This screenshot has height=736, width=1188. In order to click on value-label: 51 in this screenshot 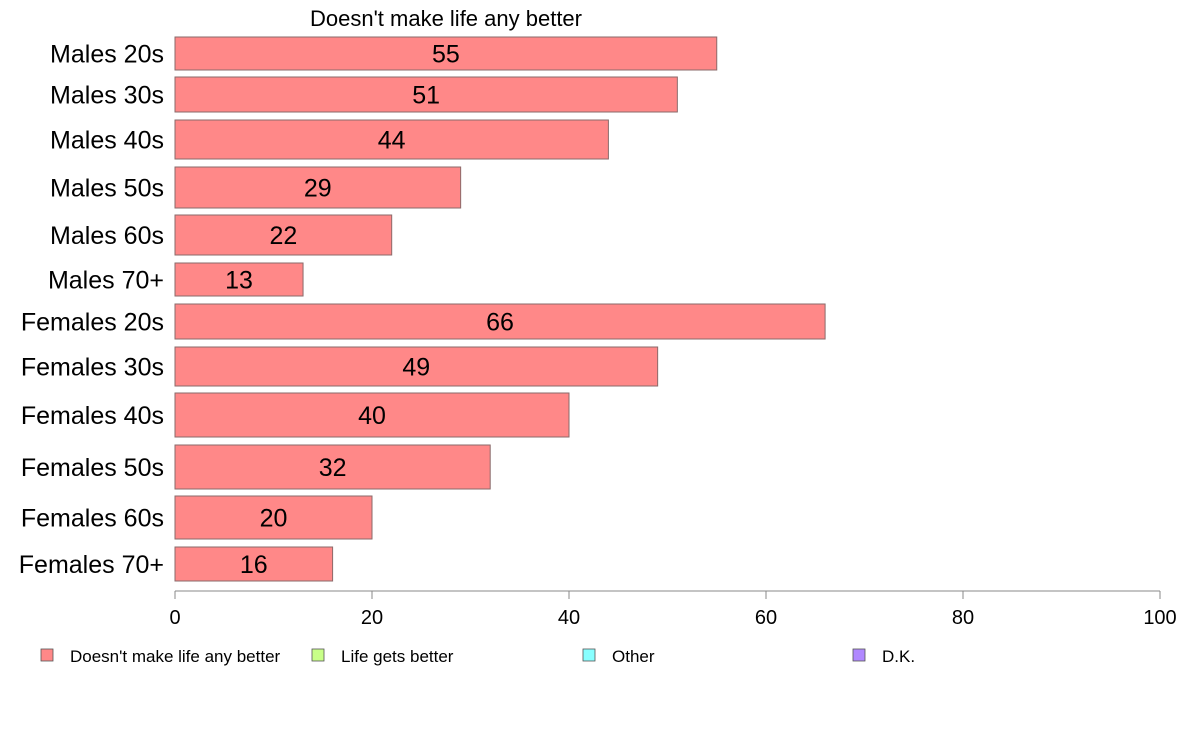, I will do `click(426, 96)`.